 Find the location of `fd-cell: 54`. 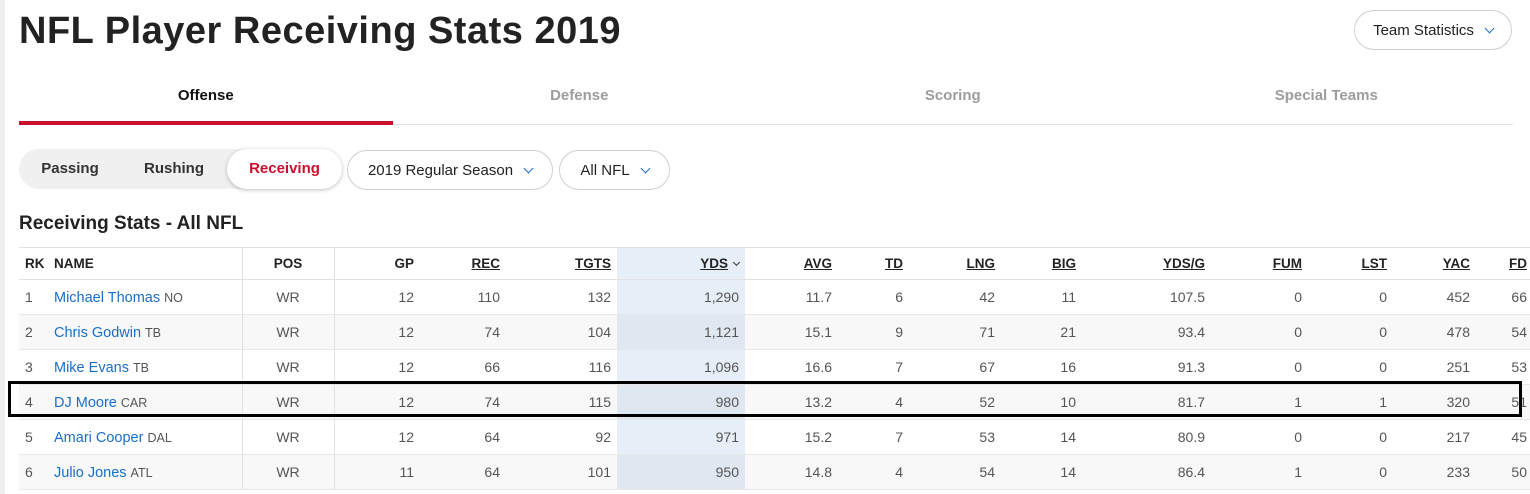

fd-cell: 54 is located at coordinates (1503, 332).